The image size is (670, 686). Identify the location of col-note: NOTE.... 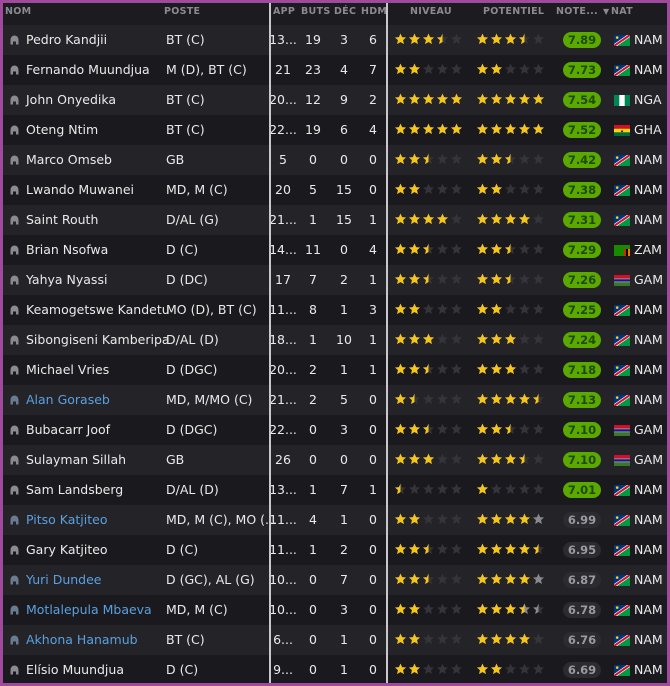
(577, 11).